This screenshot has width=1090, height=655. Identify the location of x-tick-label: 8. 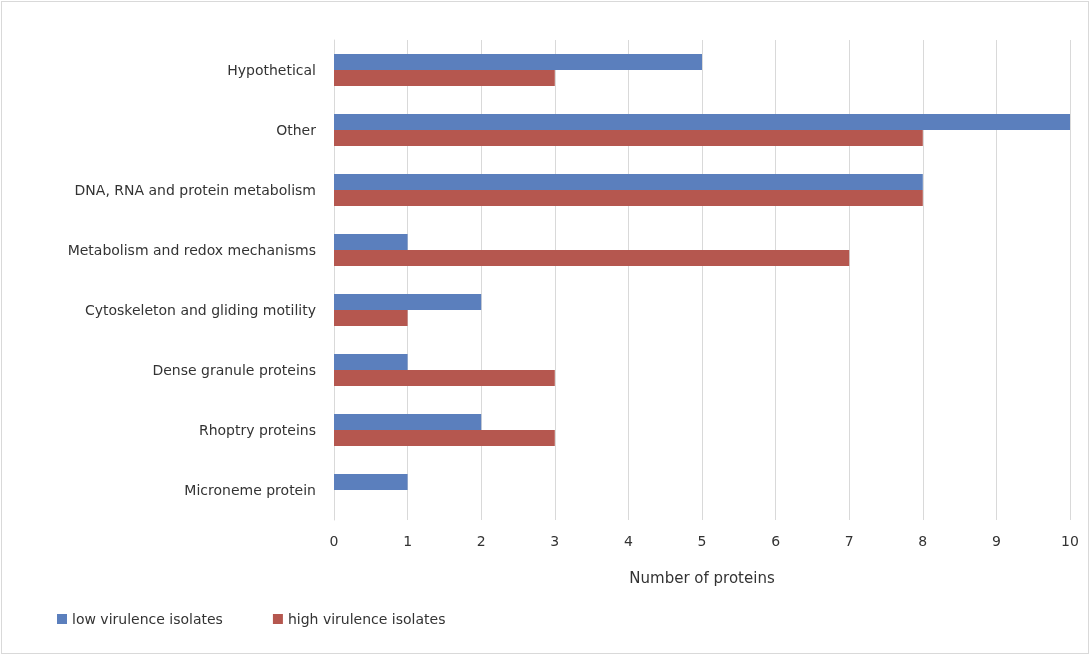
(923, 541).